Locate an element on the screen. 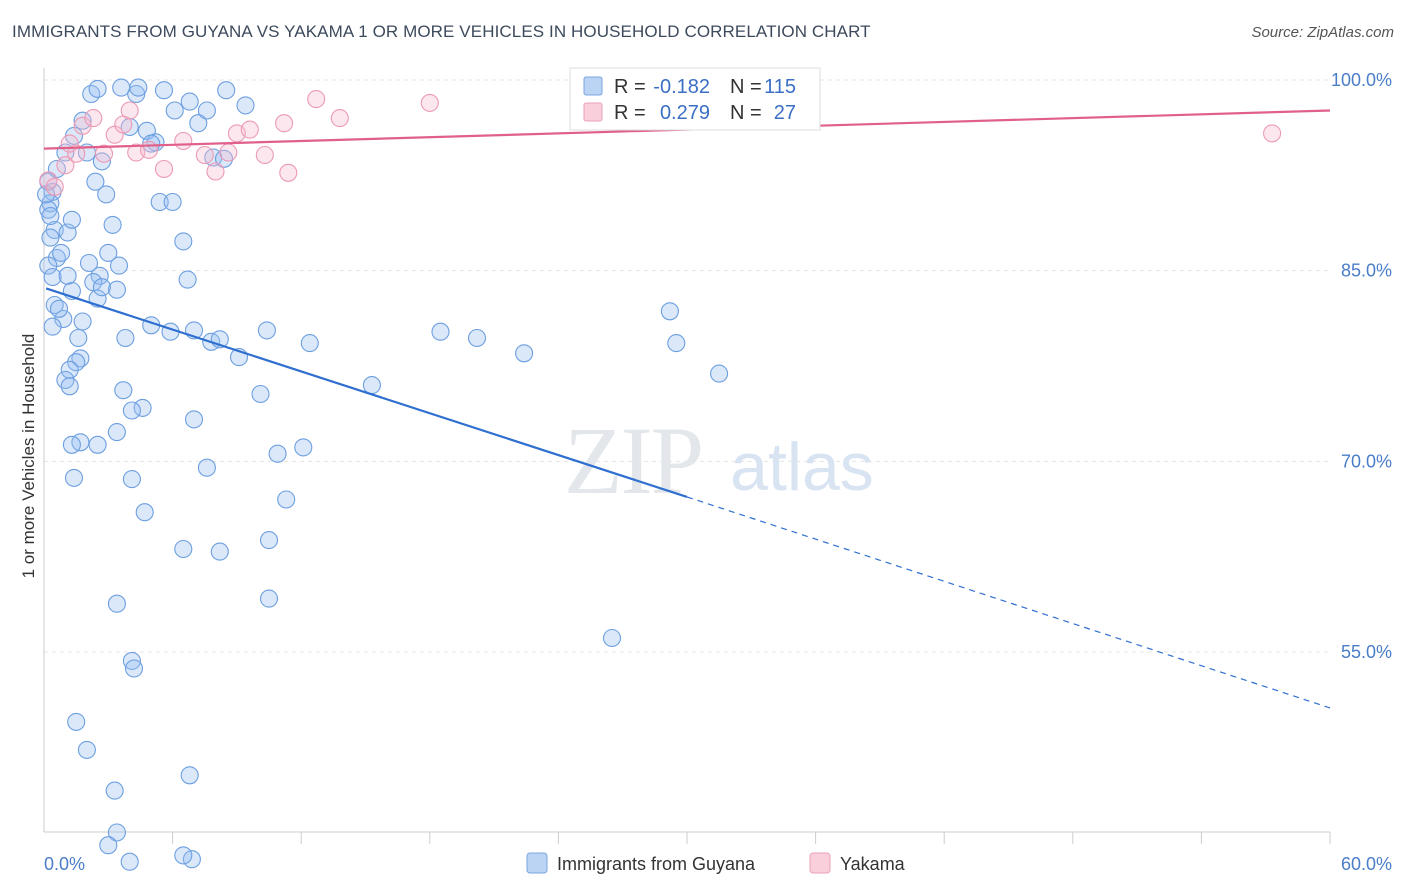  bottom-legend: Immigrants from Guyana Yakama is located at coordinates (716, 863).